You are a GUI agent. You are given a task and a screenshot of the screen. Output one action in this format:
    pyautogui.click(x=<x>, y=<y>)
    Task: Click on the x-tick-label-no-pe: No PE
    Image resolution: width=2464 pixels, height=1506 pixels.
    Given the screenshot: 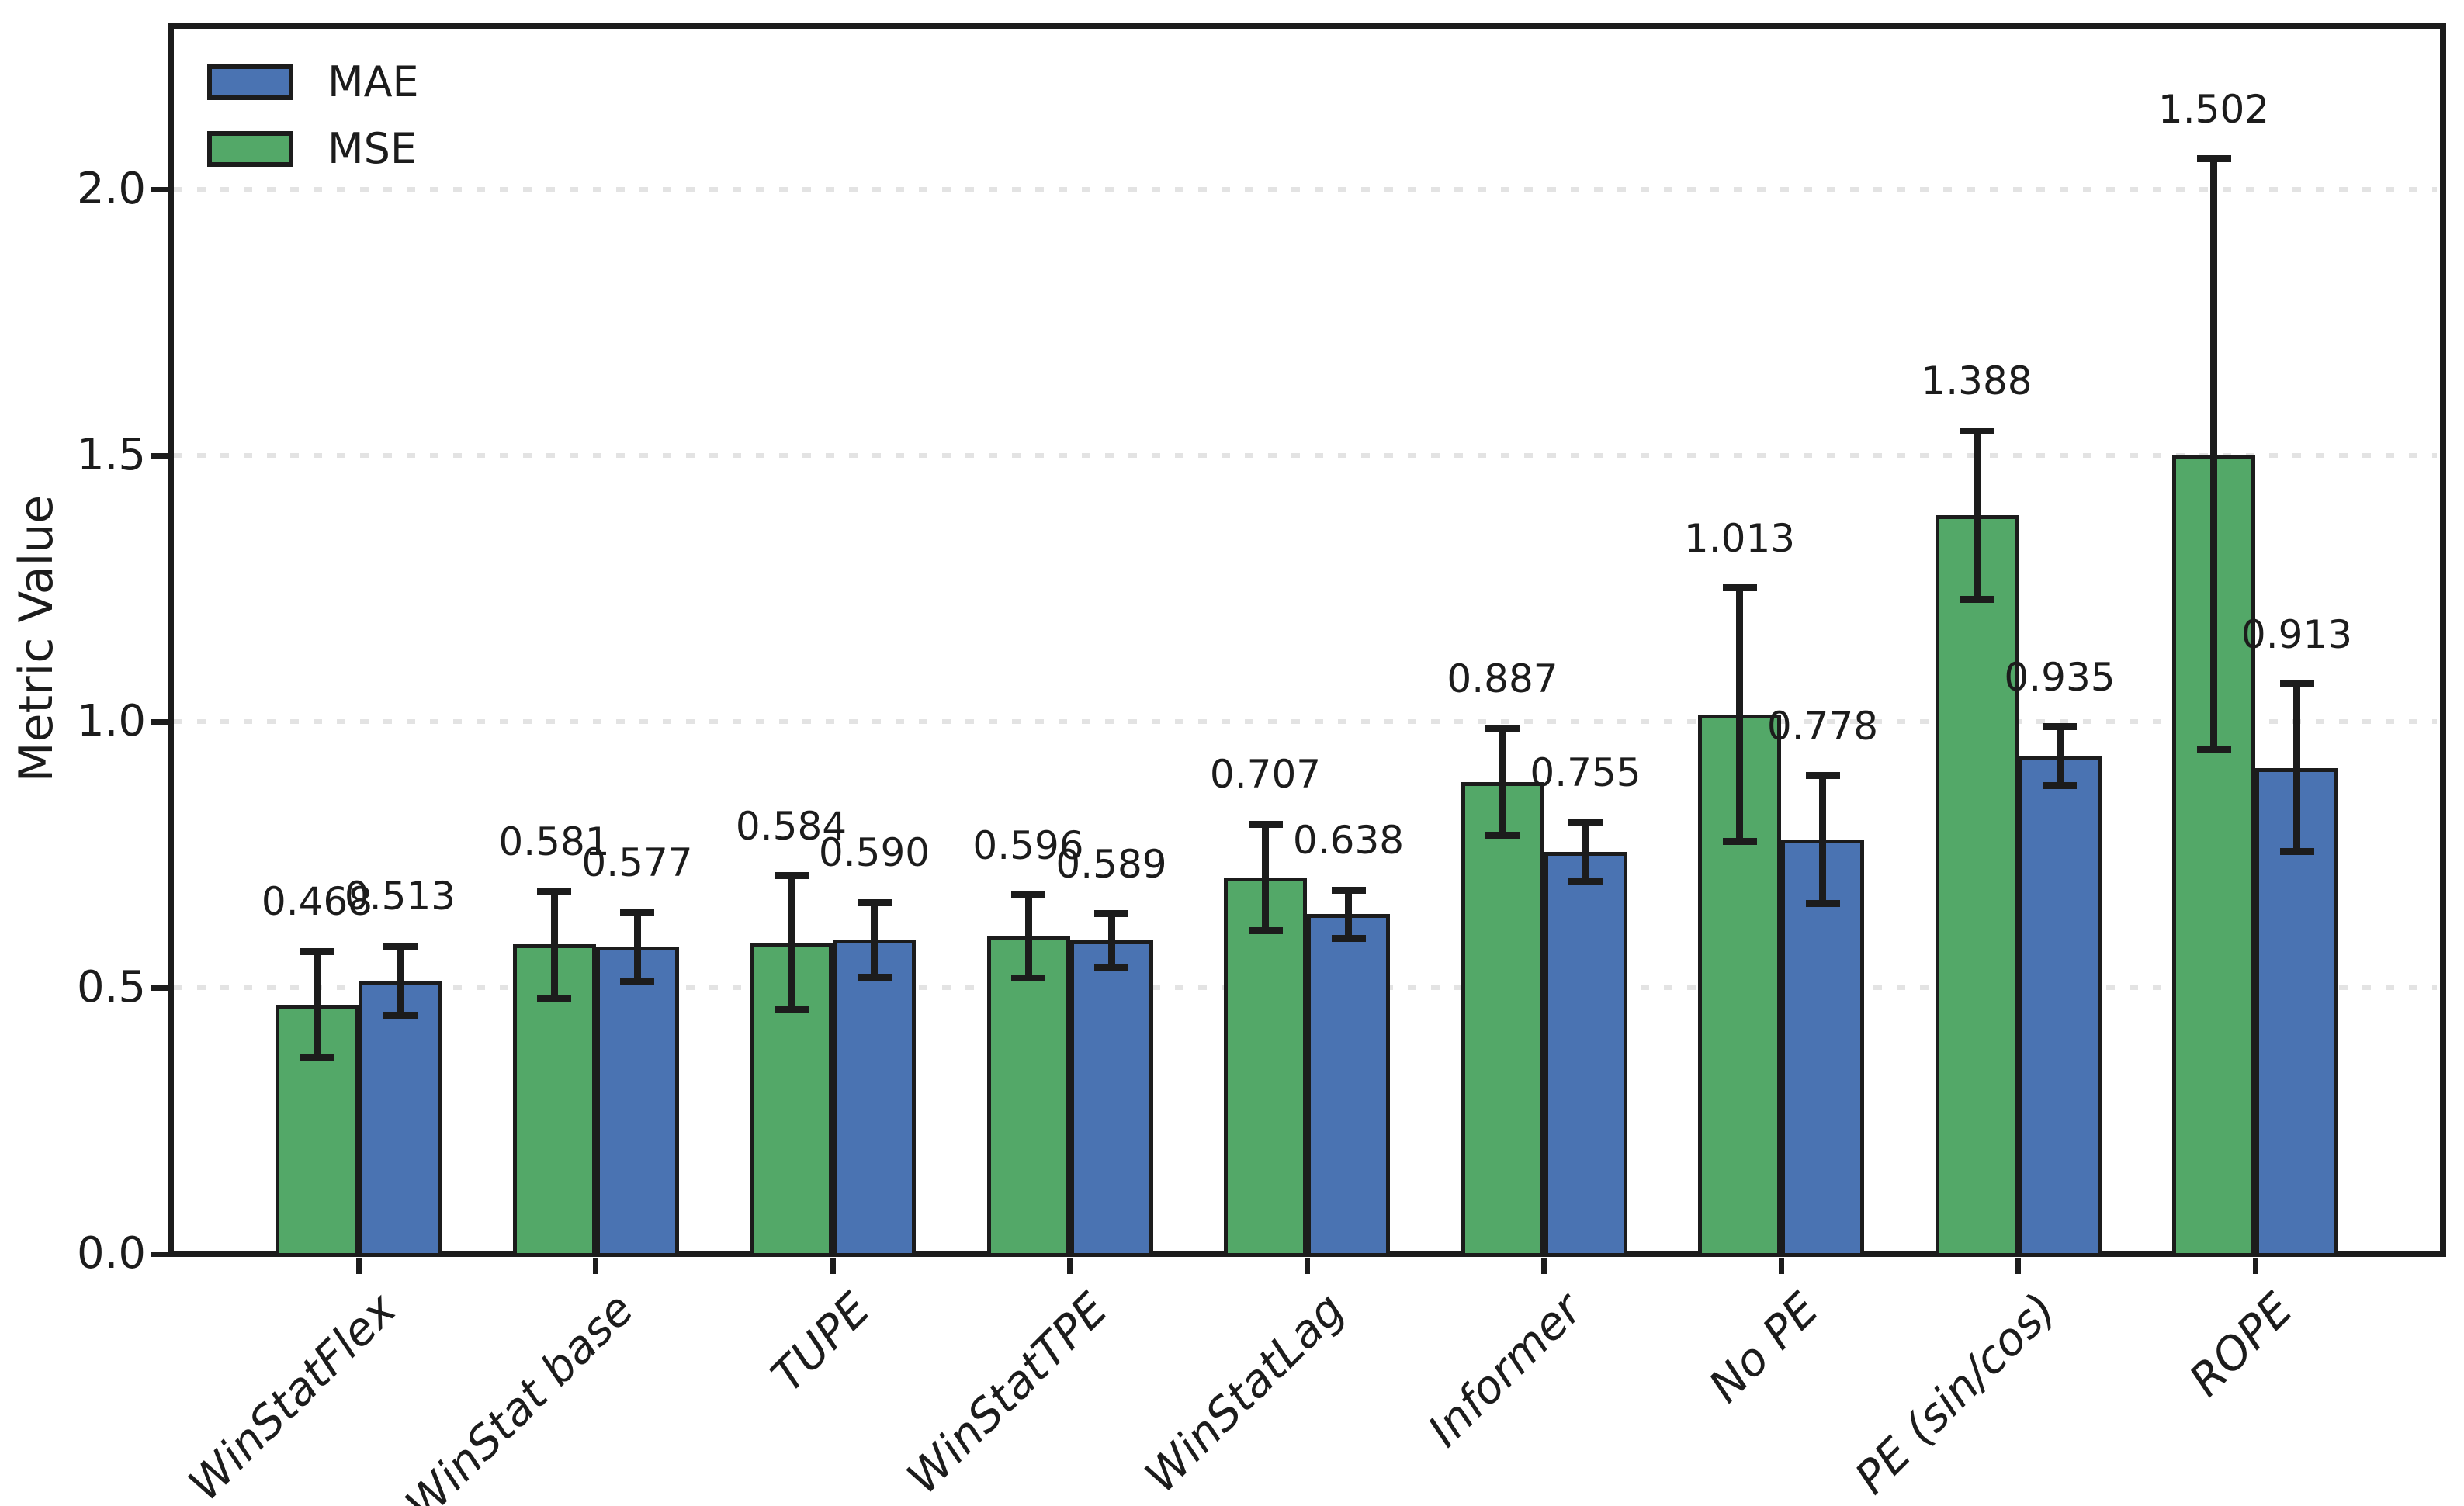 What is the action you would take?
    pyautogui.click(x=1764, y=1348)
    